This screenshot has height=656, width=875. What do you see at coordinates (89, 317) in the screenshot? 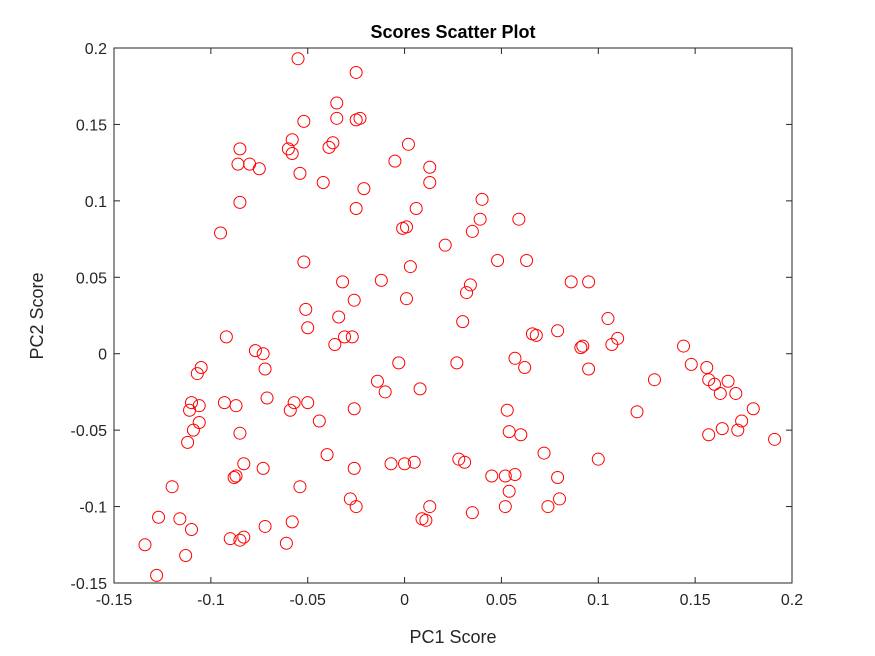
I see `y-tick-labels: -0.15 -0.1 -0.05 0 0.05 0.1 0.15 0.2` at bounding box center [89, 317].